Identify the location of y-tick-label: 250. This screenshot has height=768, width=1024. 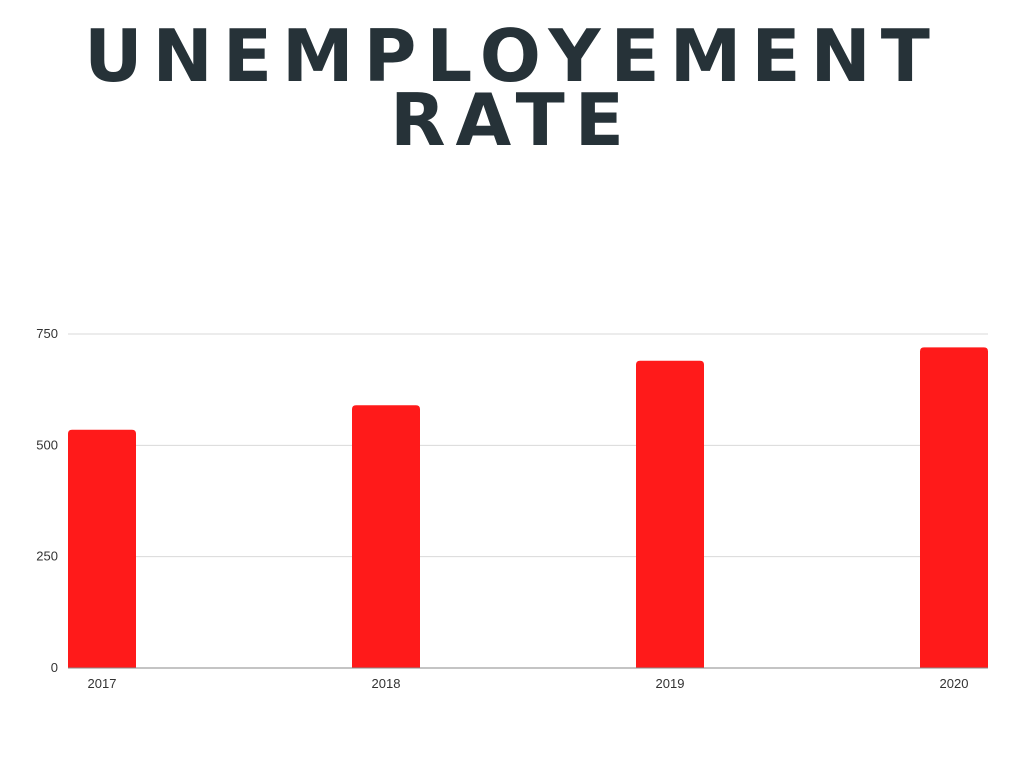
(47, 556).